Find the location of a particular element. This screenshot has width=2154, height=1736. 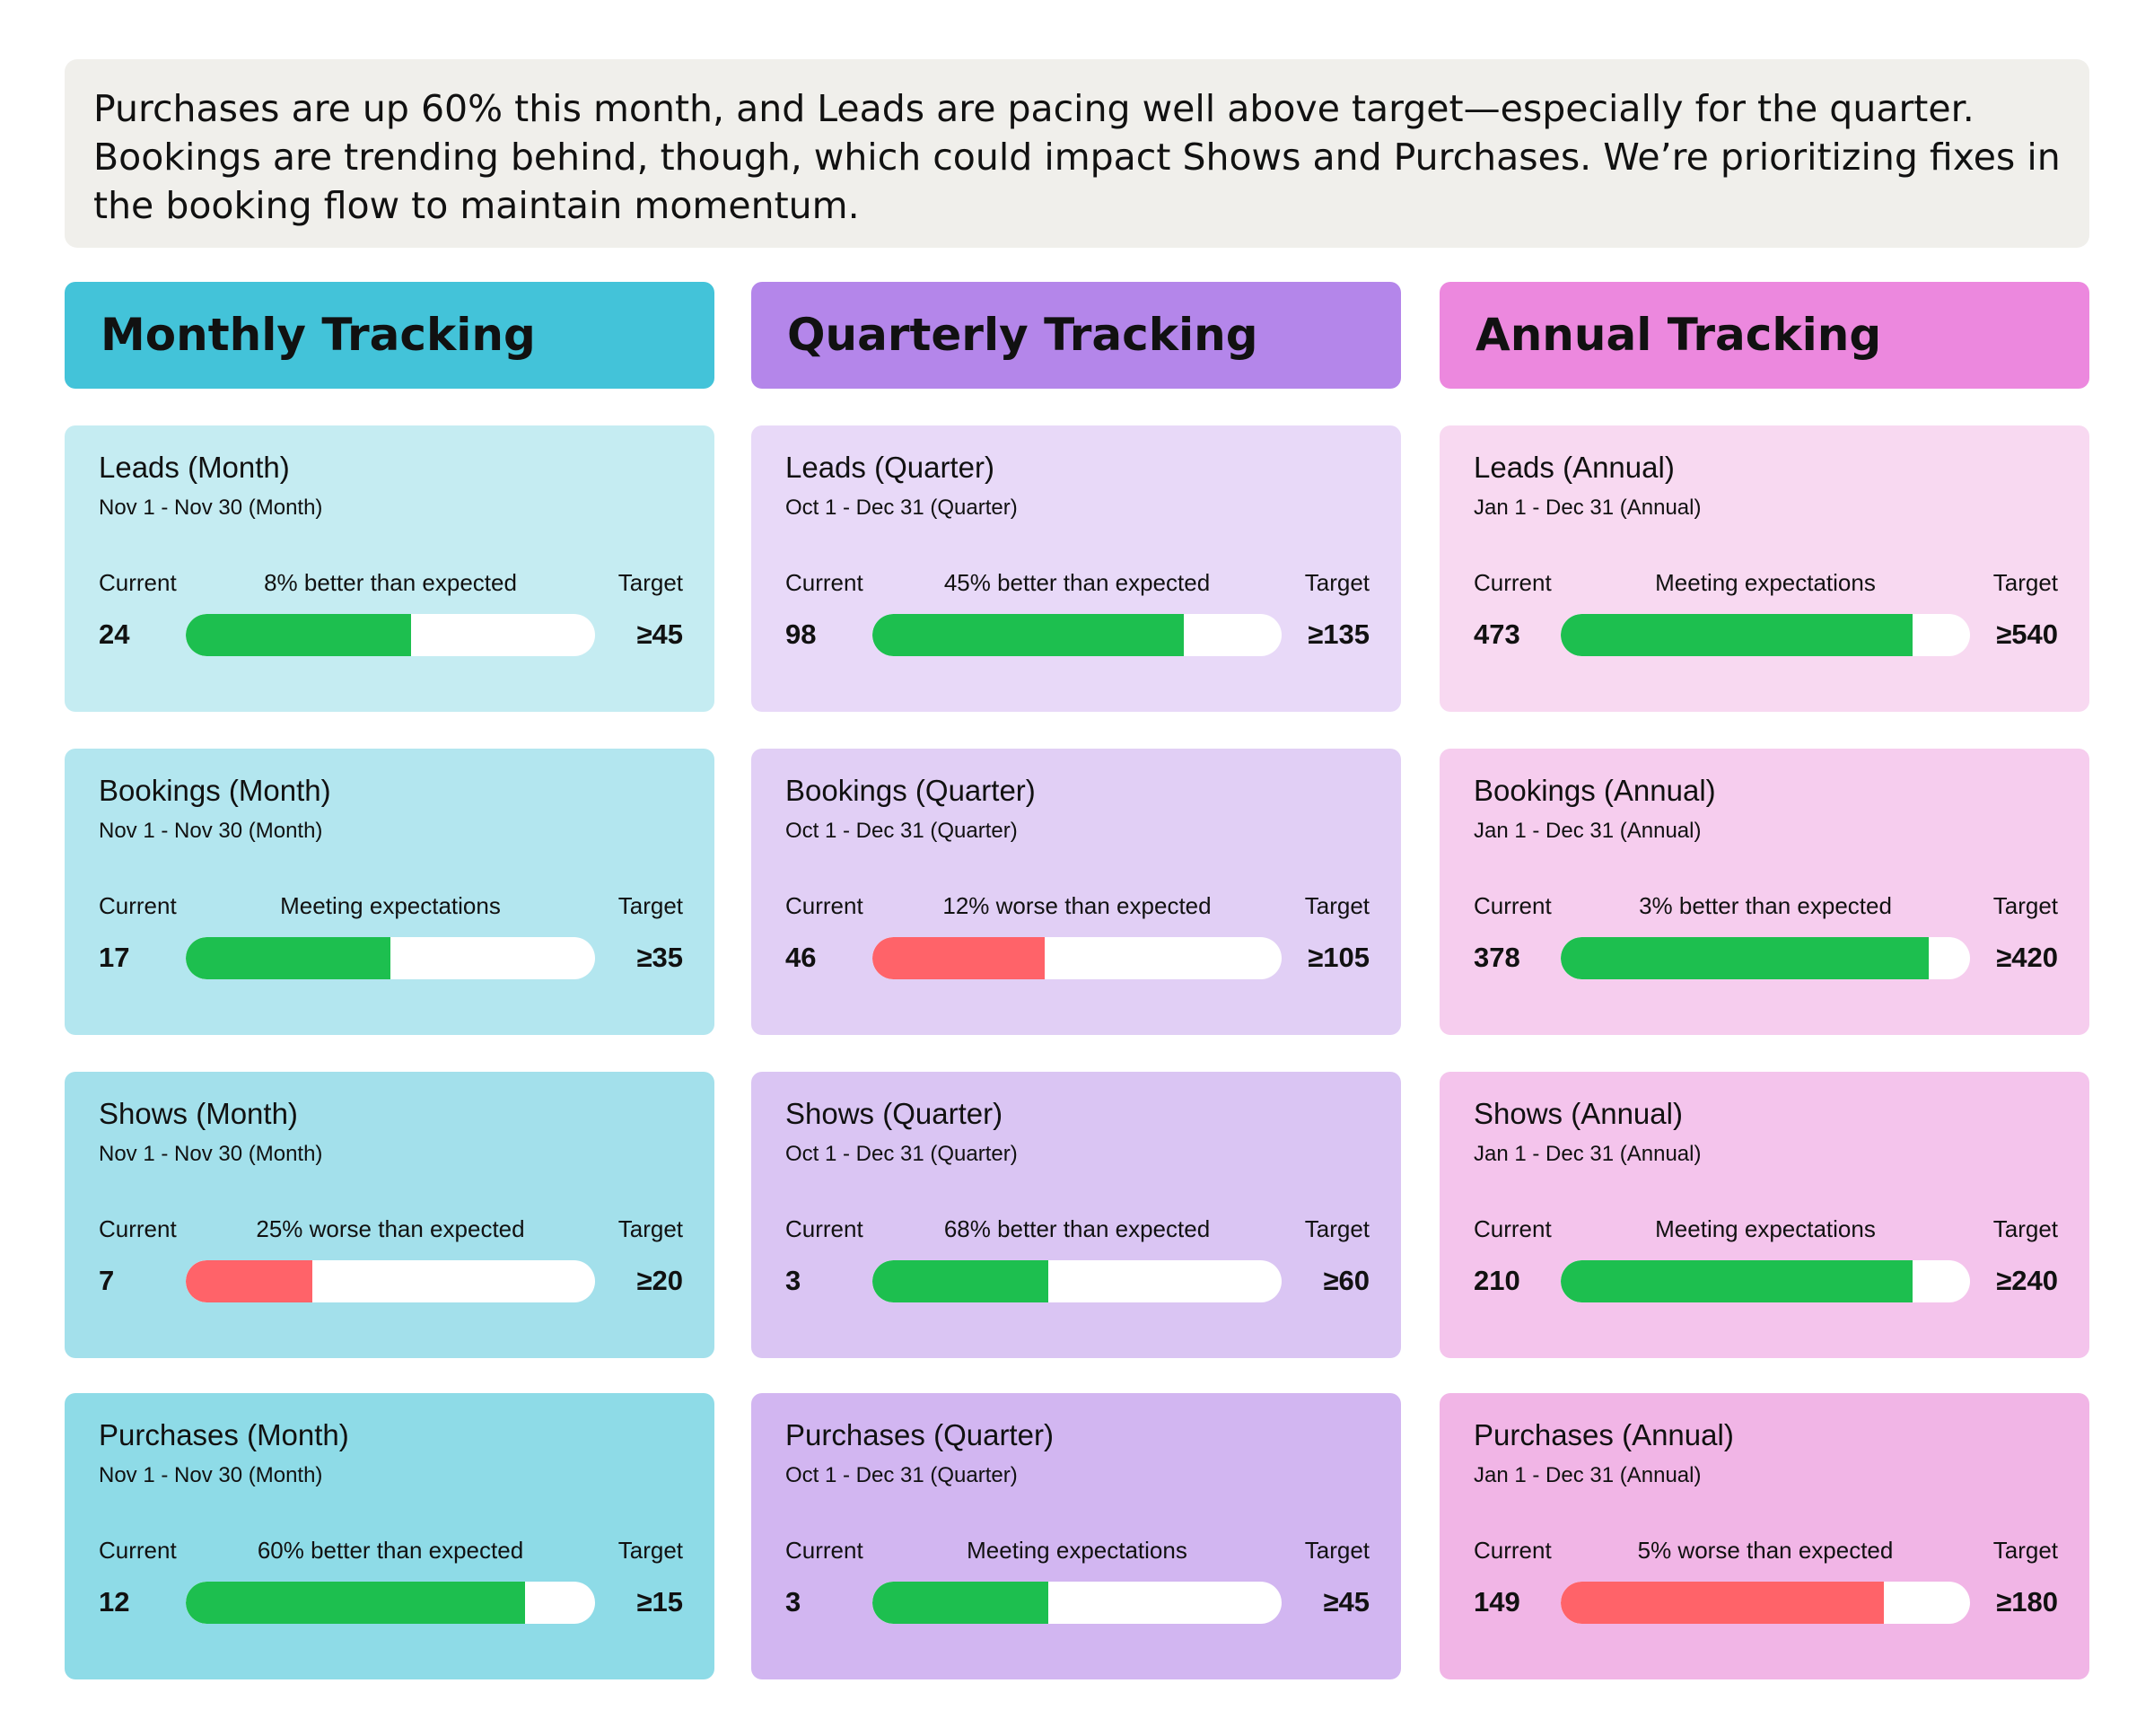

status-text: 68% better than expected is located at coordinates (1077, 1228).